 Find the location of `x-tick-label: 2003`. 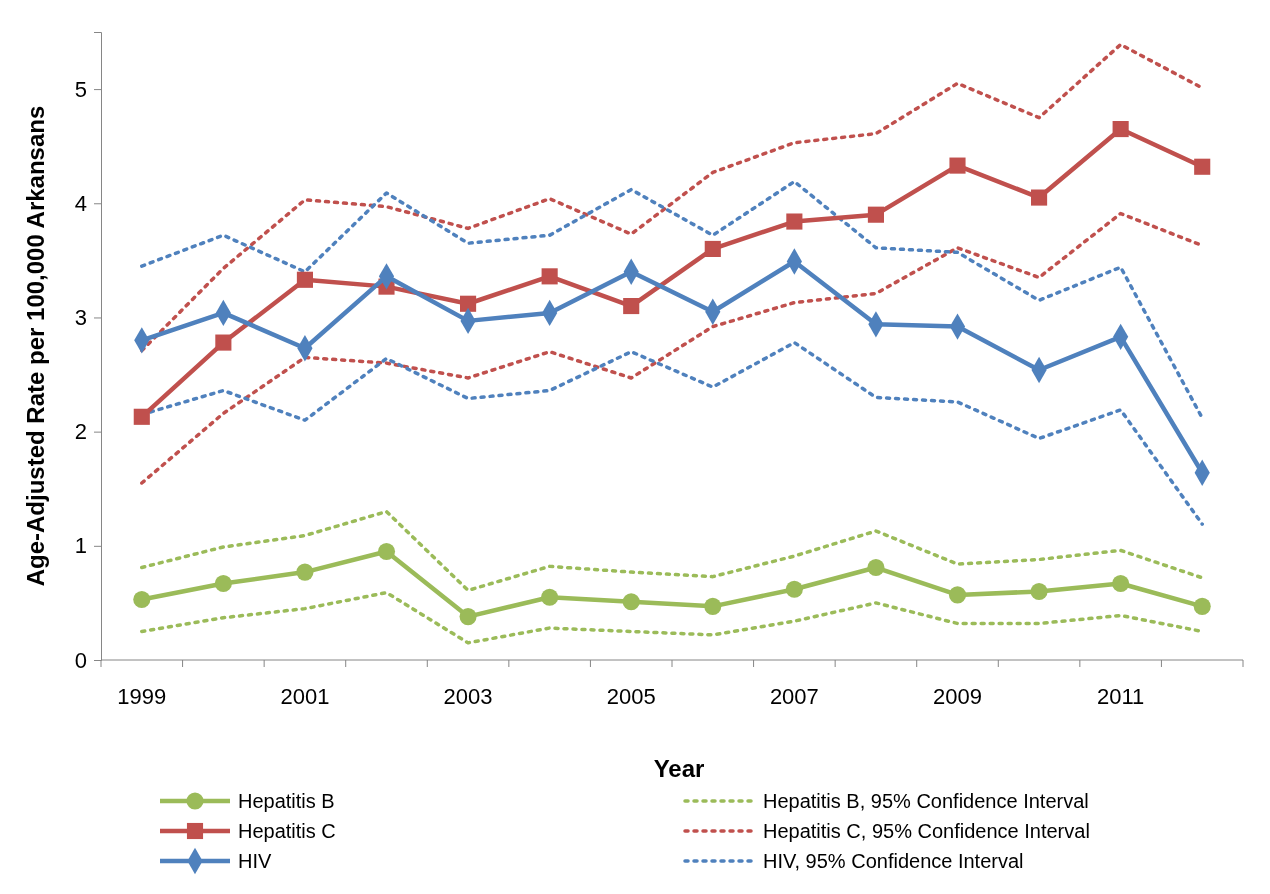

x-tick-label: 2003 is located at coordinates (468, 696).